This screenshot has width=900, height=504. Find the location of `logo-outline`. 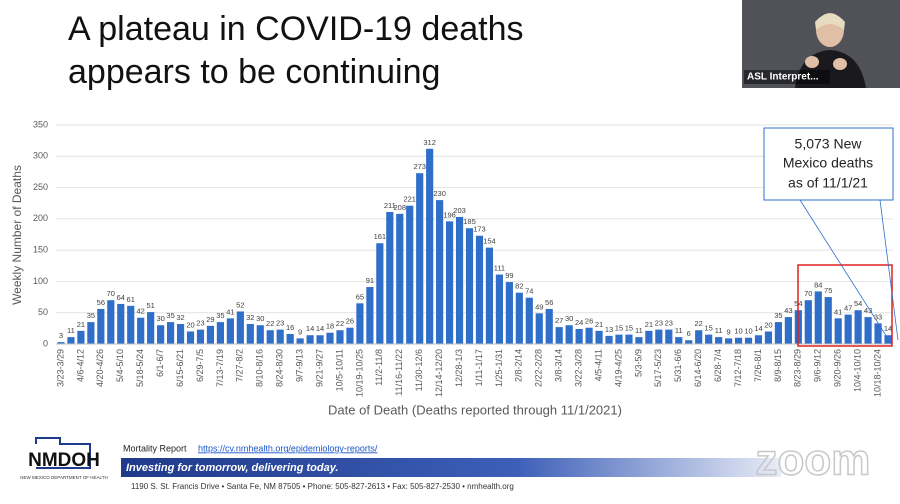

logo-outline is located at coordinates (63, 453).